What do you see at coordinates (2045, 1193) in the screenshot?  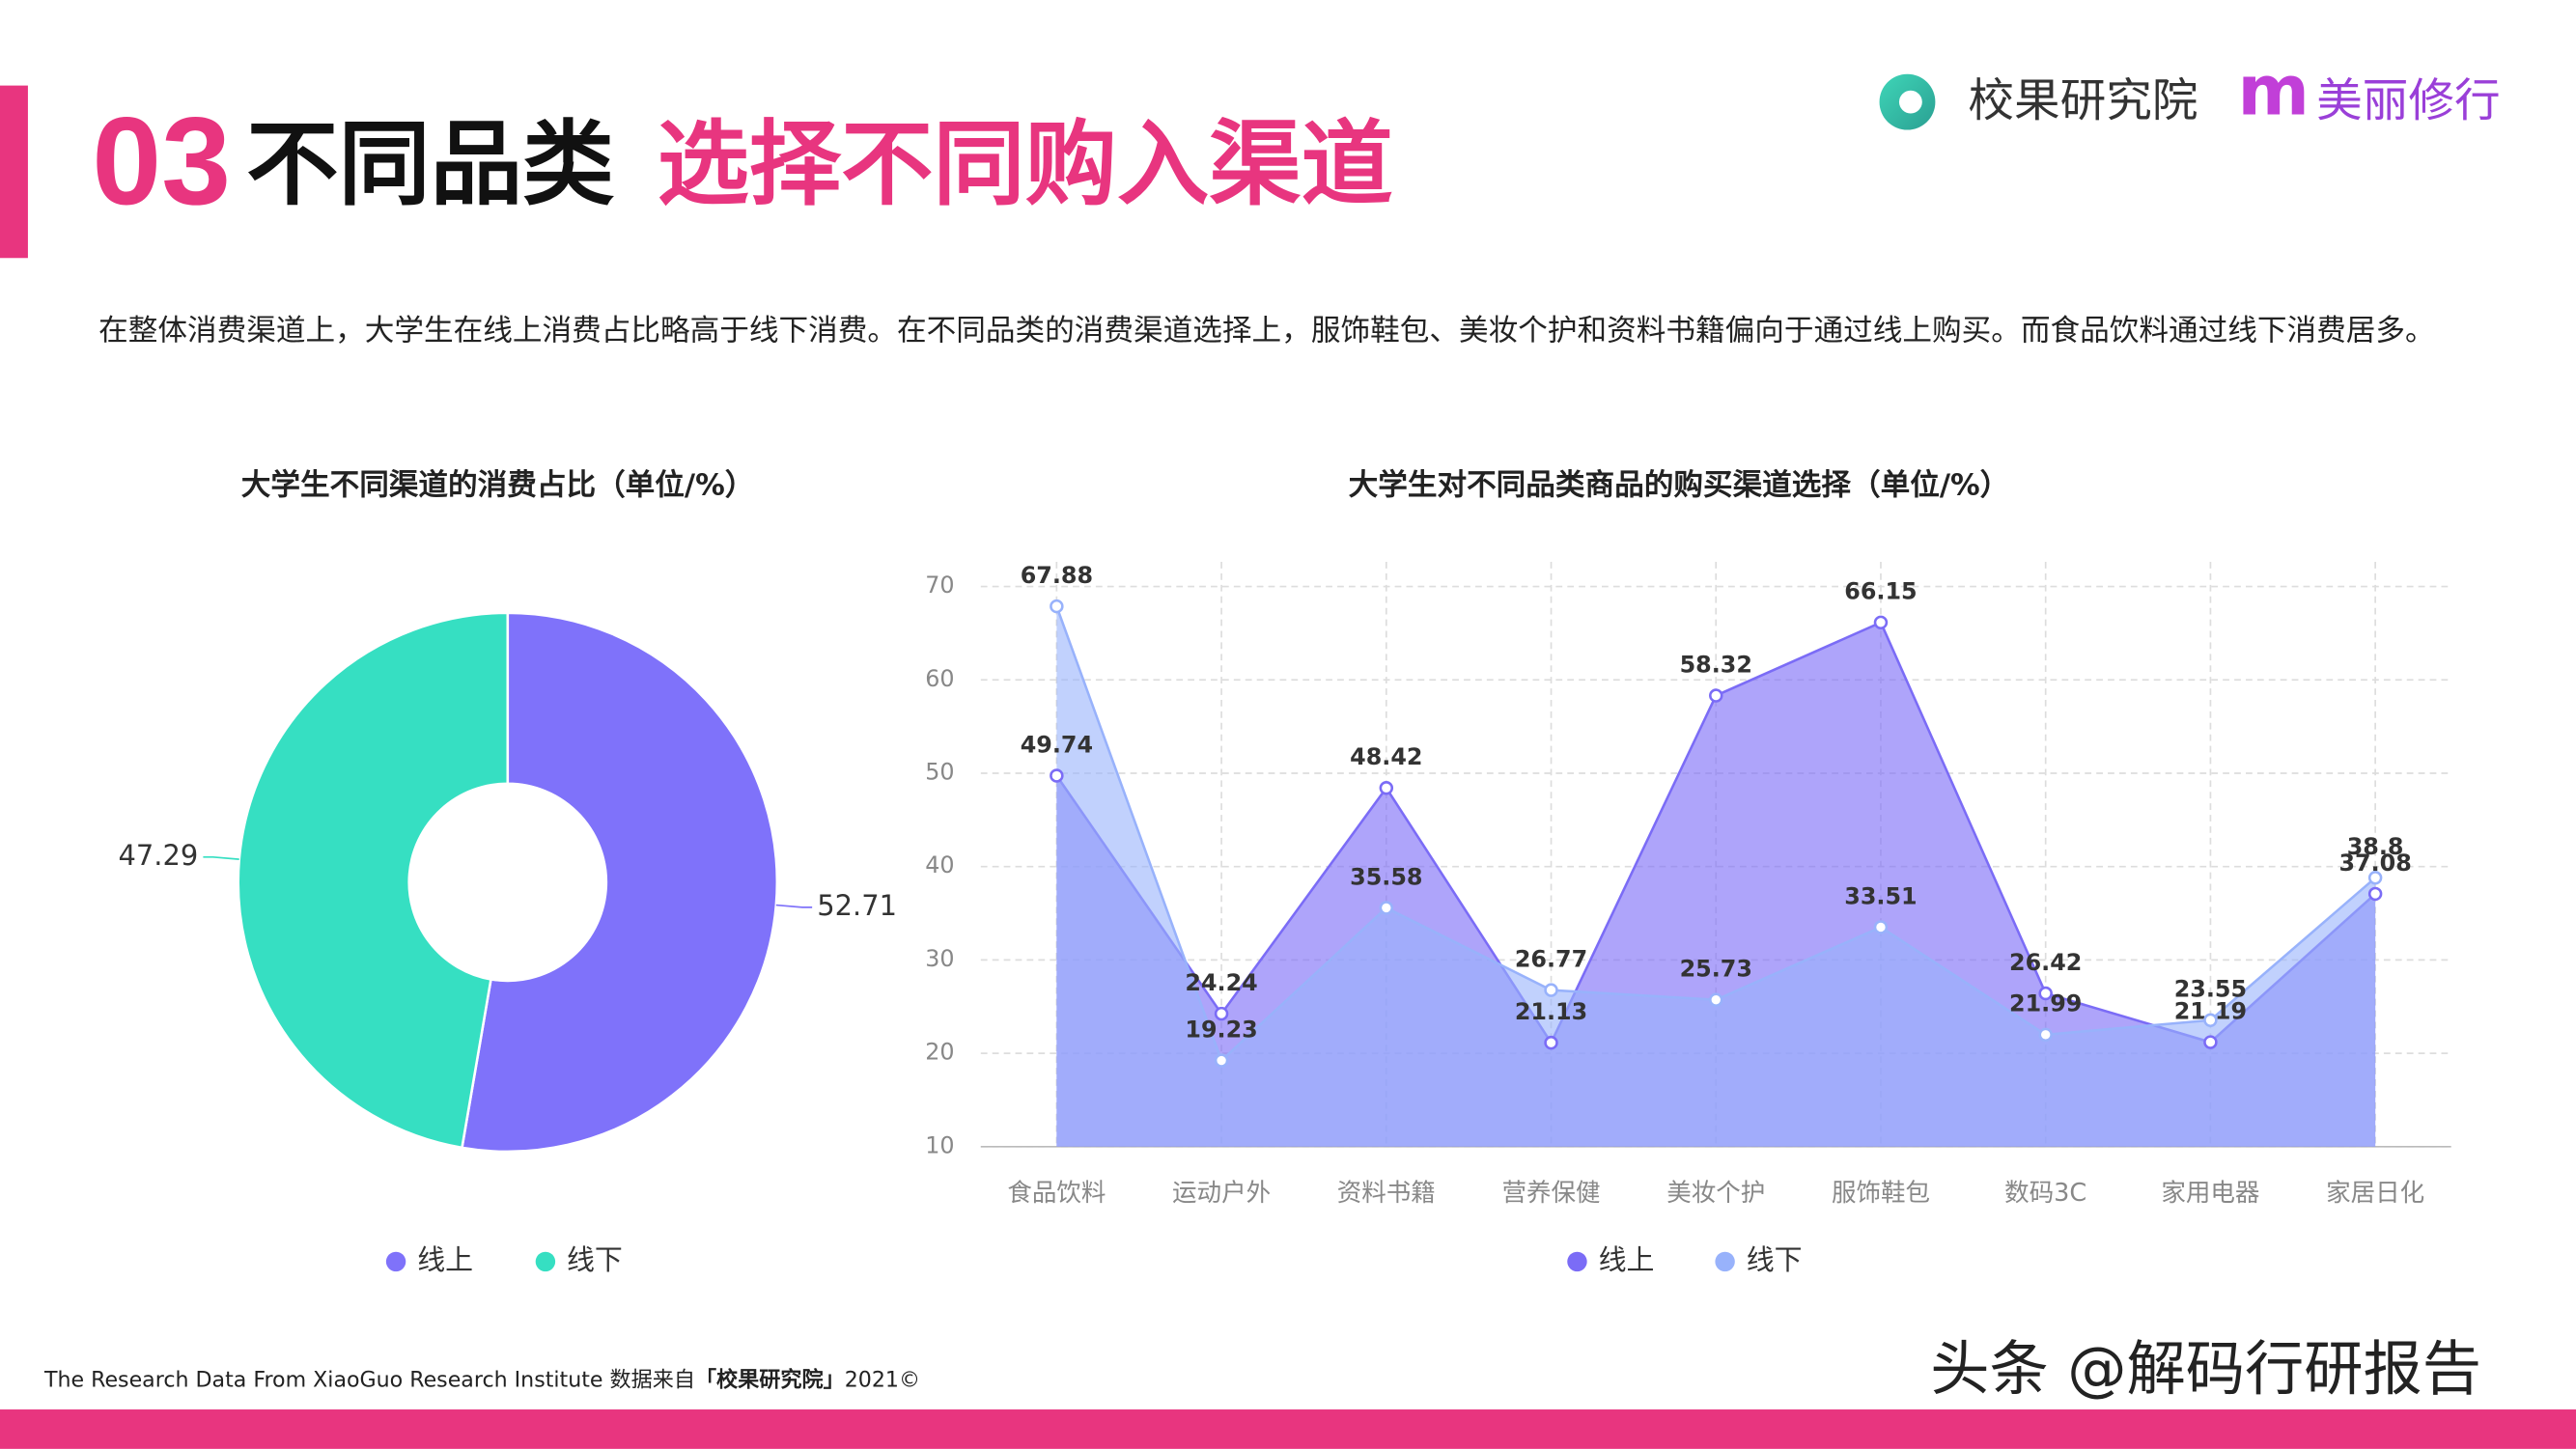 I see `x-tick-label: 数码3C` at bounding box center [2045, 1193].